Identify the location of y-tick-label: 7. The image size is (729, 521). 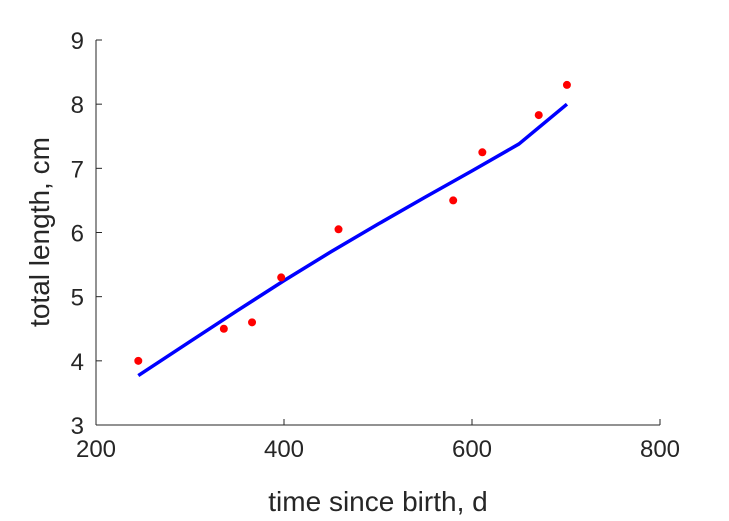
(77, 169).